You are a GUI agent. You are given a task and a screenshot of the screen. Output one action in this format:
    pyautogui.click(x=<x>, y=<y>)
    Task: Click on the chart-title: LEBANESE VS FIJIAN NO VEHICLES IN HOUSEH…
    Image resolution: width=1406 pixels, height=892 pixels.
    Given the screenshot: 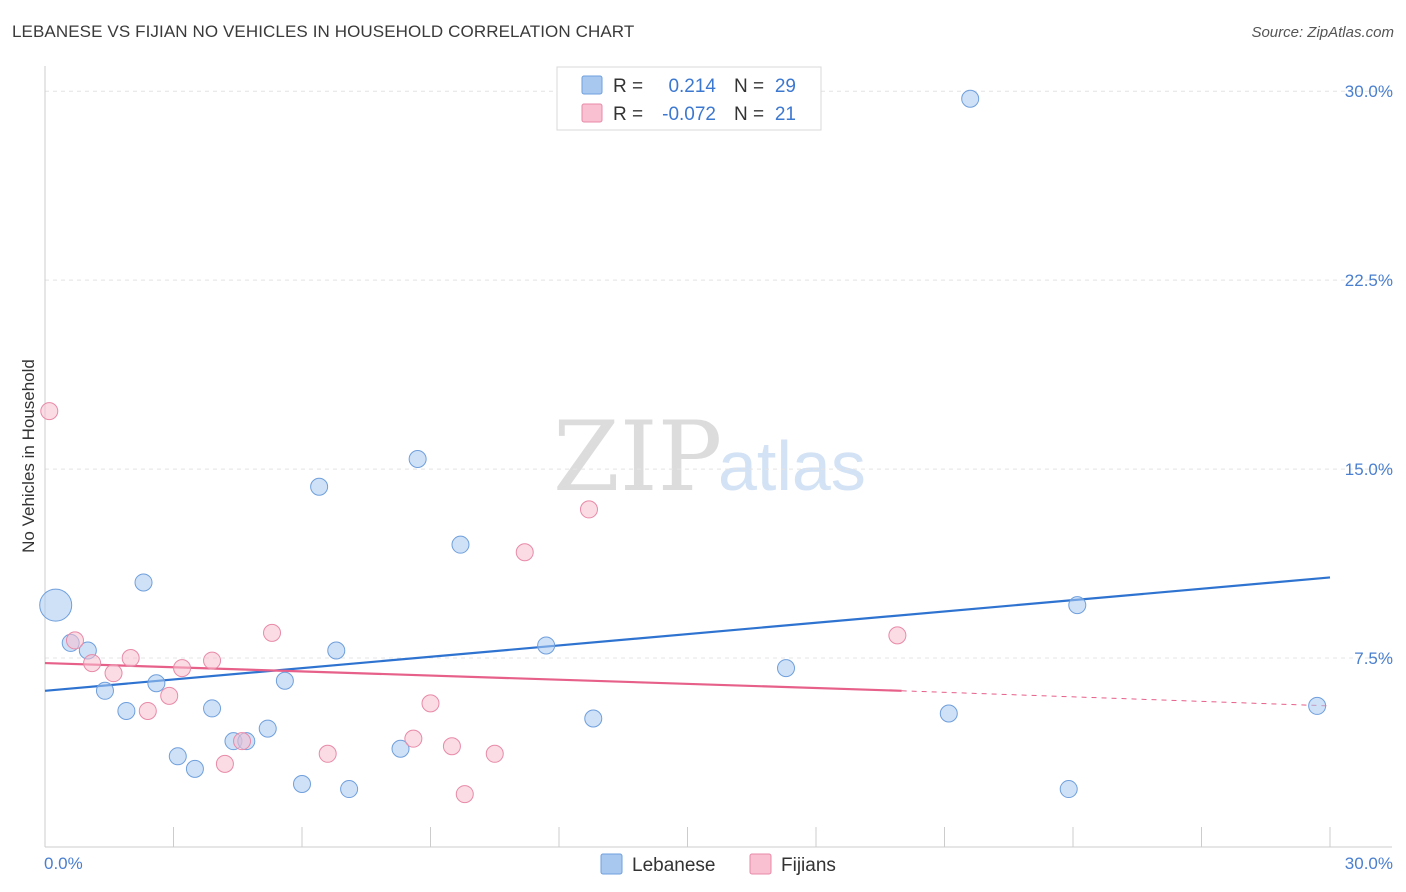 What is the action you would take?
    pyautogui.click(x=323, y=31)
    